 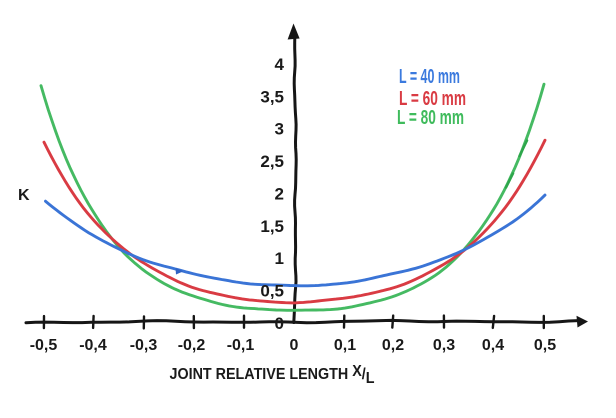 I want to click on svg-text: 1, so click(x=279, y=258).